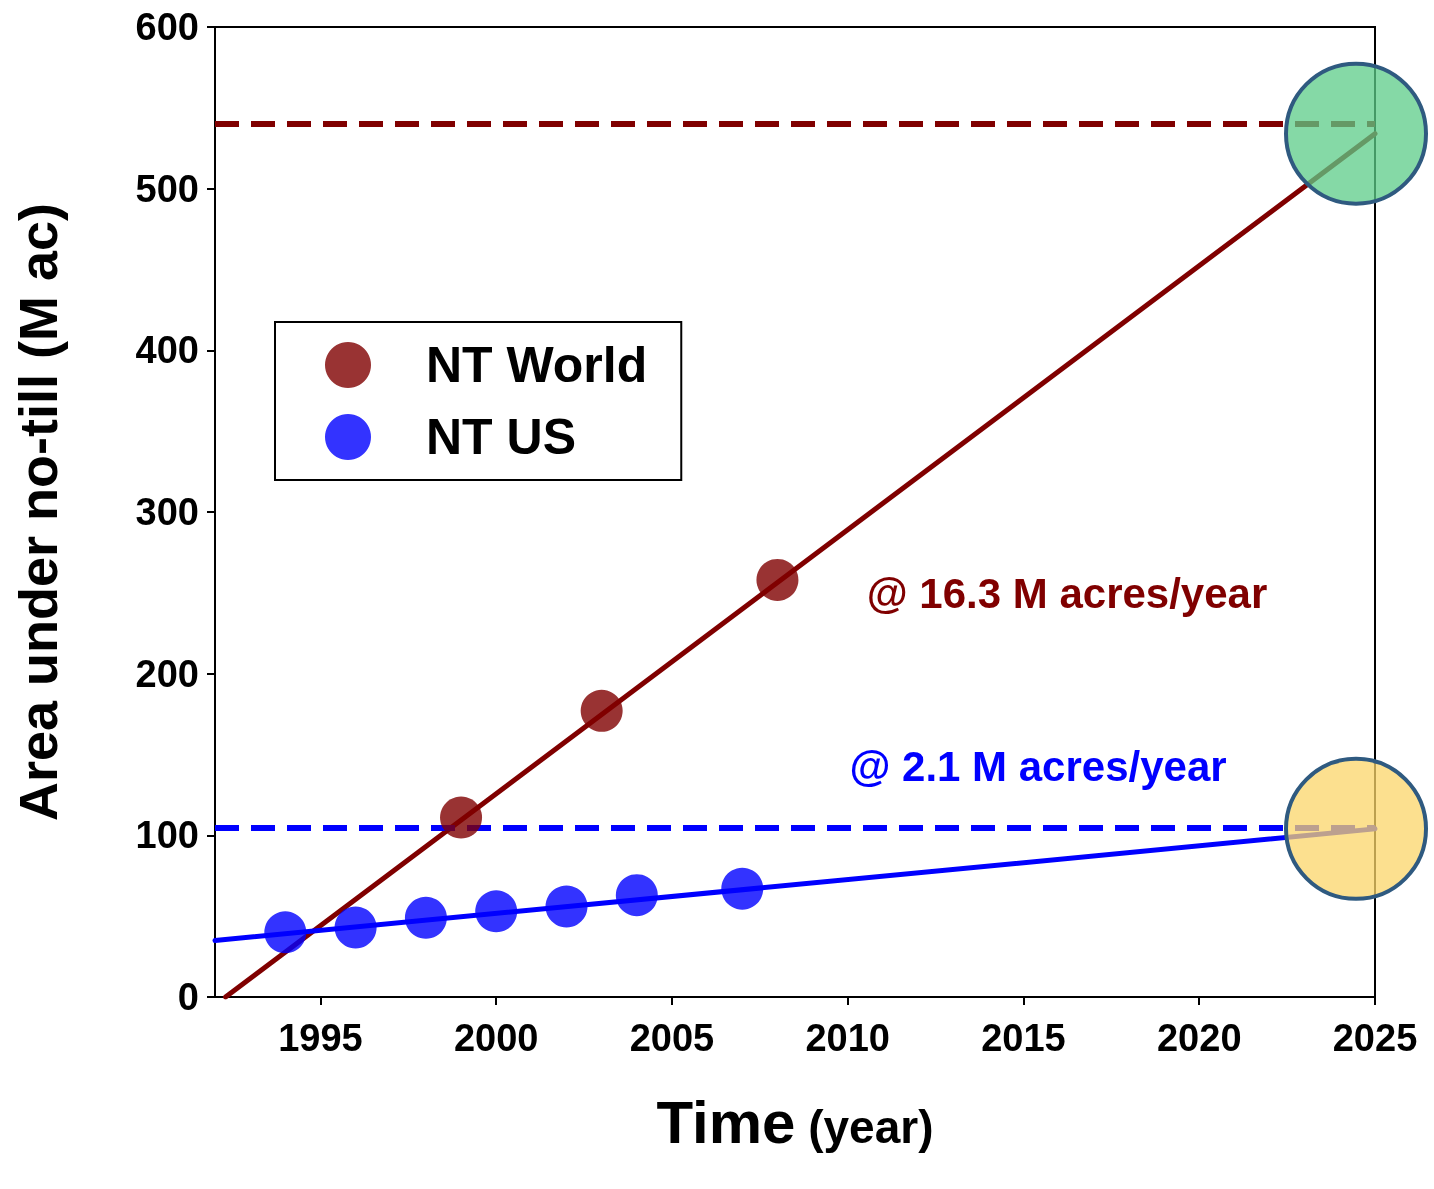  Describe the element at coordinates (38, 512) in the screenshot. I see `y-axis-title: Area under no-till (M ac)` at that location.